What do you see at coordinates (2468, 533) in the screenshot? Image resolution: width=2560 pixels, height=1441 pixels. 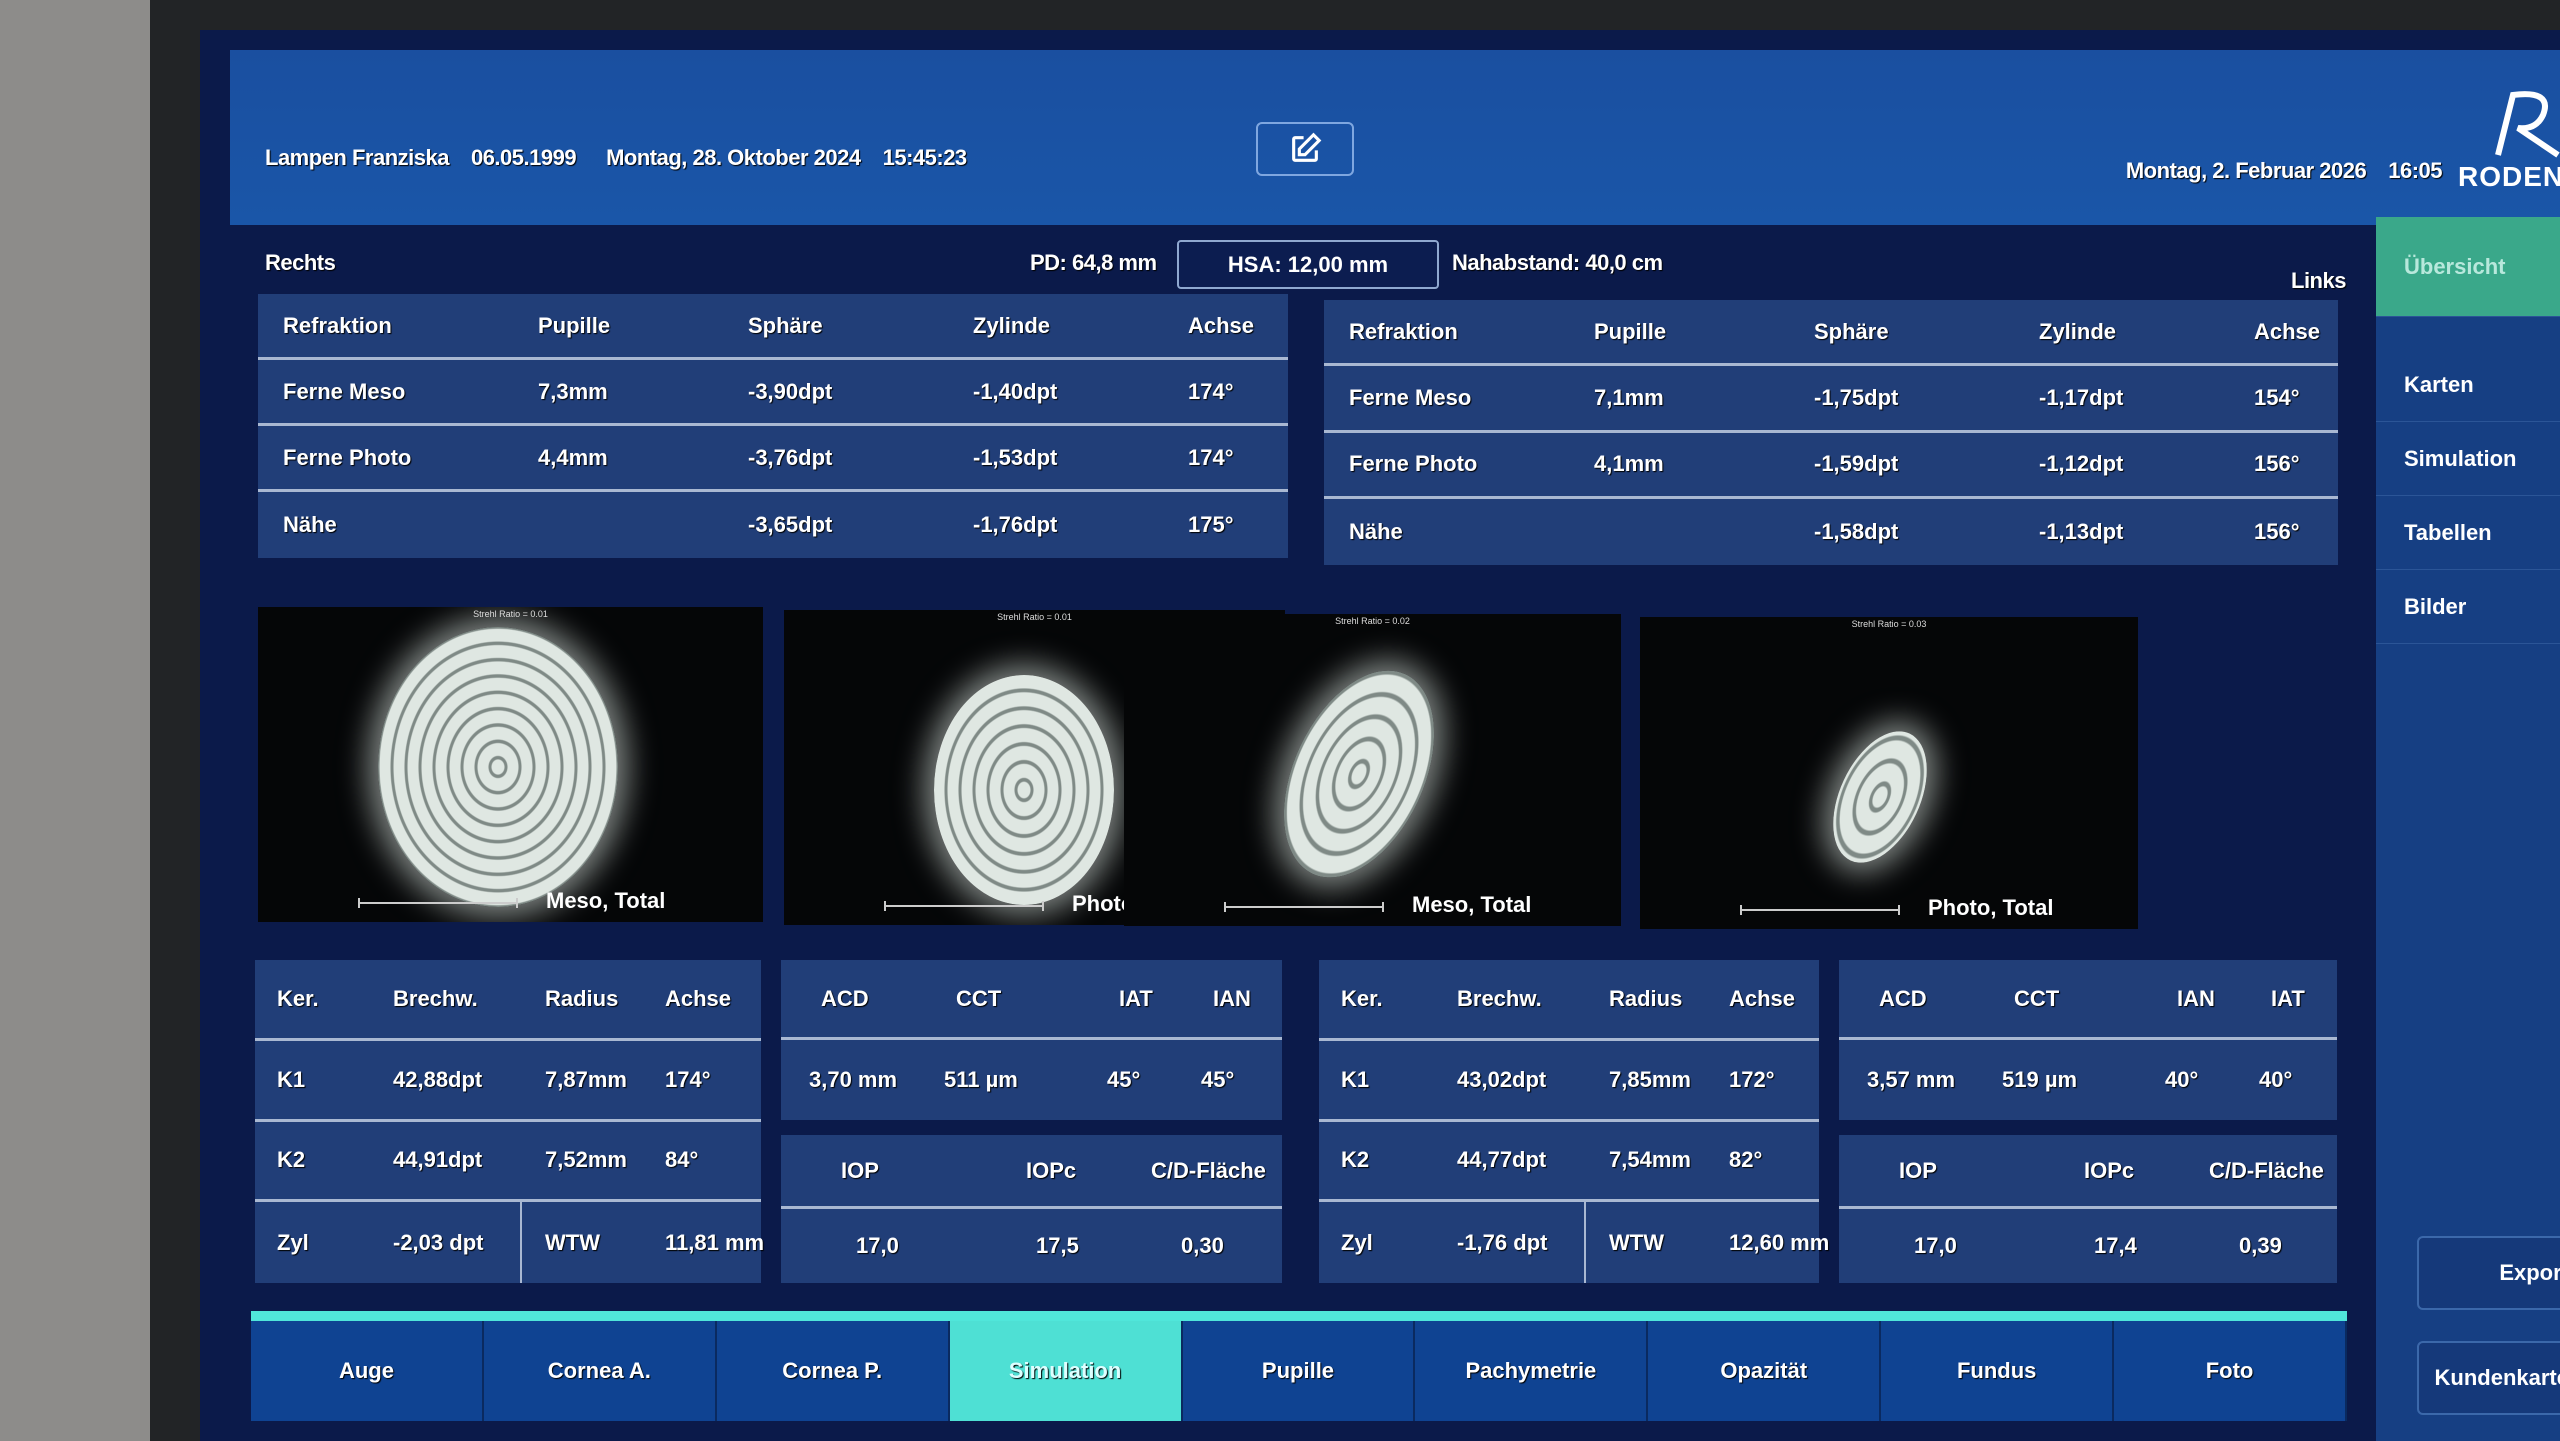 I see `sidebar-item-tabellen: Tabellen` at bounding box center [2468, 533].